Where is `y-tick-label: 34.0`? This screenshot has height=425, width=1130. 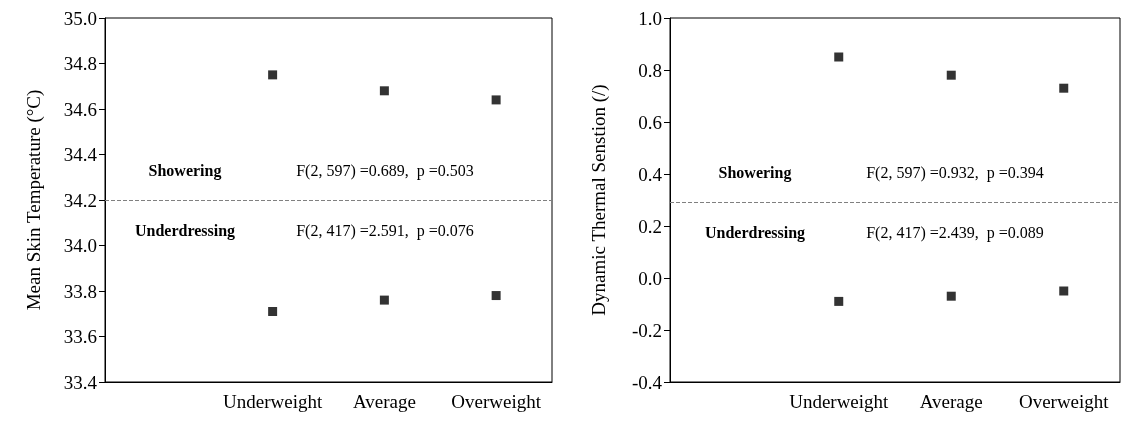 y-tick-label: 34.0 is located at coordinates (80, 245).